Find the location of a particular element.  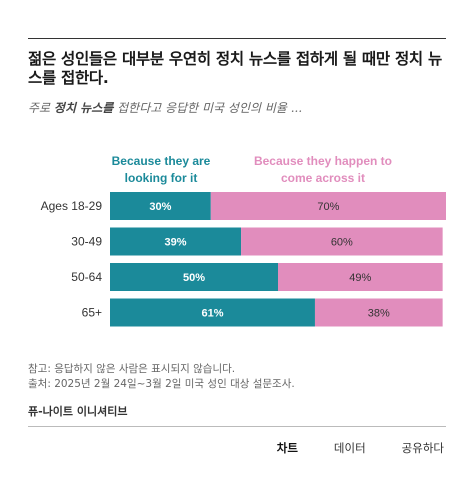

tab-share: 공유하다 is located at coordinates (422, 448).